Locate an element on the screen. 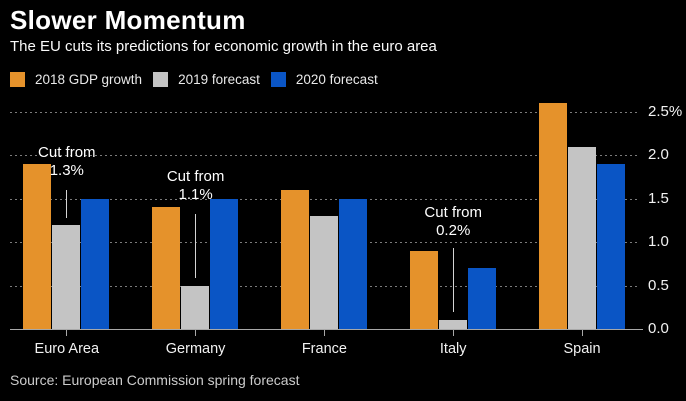 This screenshot has height=401, width=686. legend-swatch-2018-icon is located at coordinates (17, 79).